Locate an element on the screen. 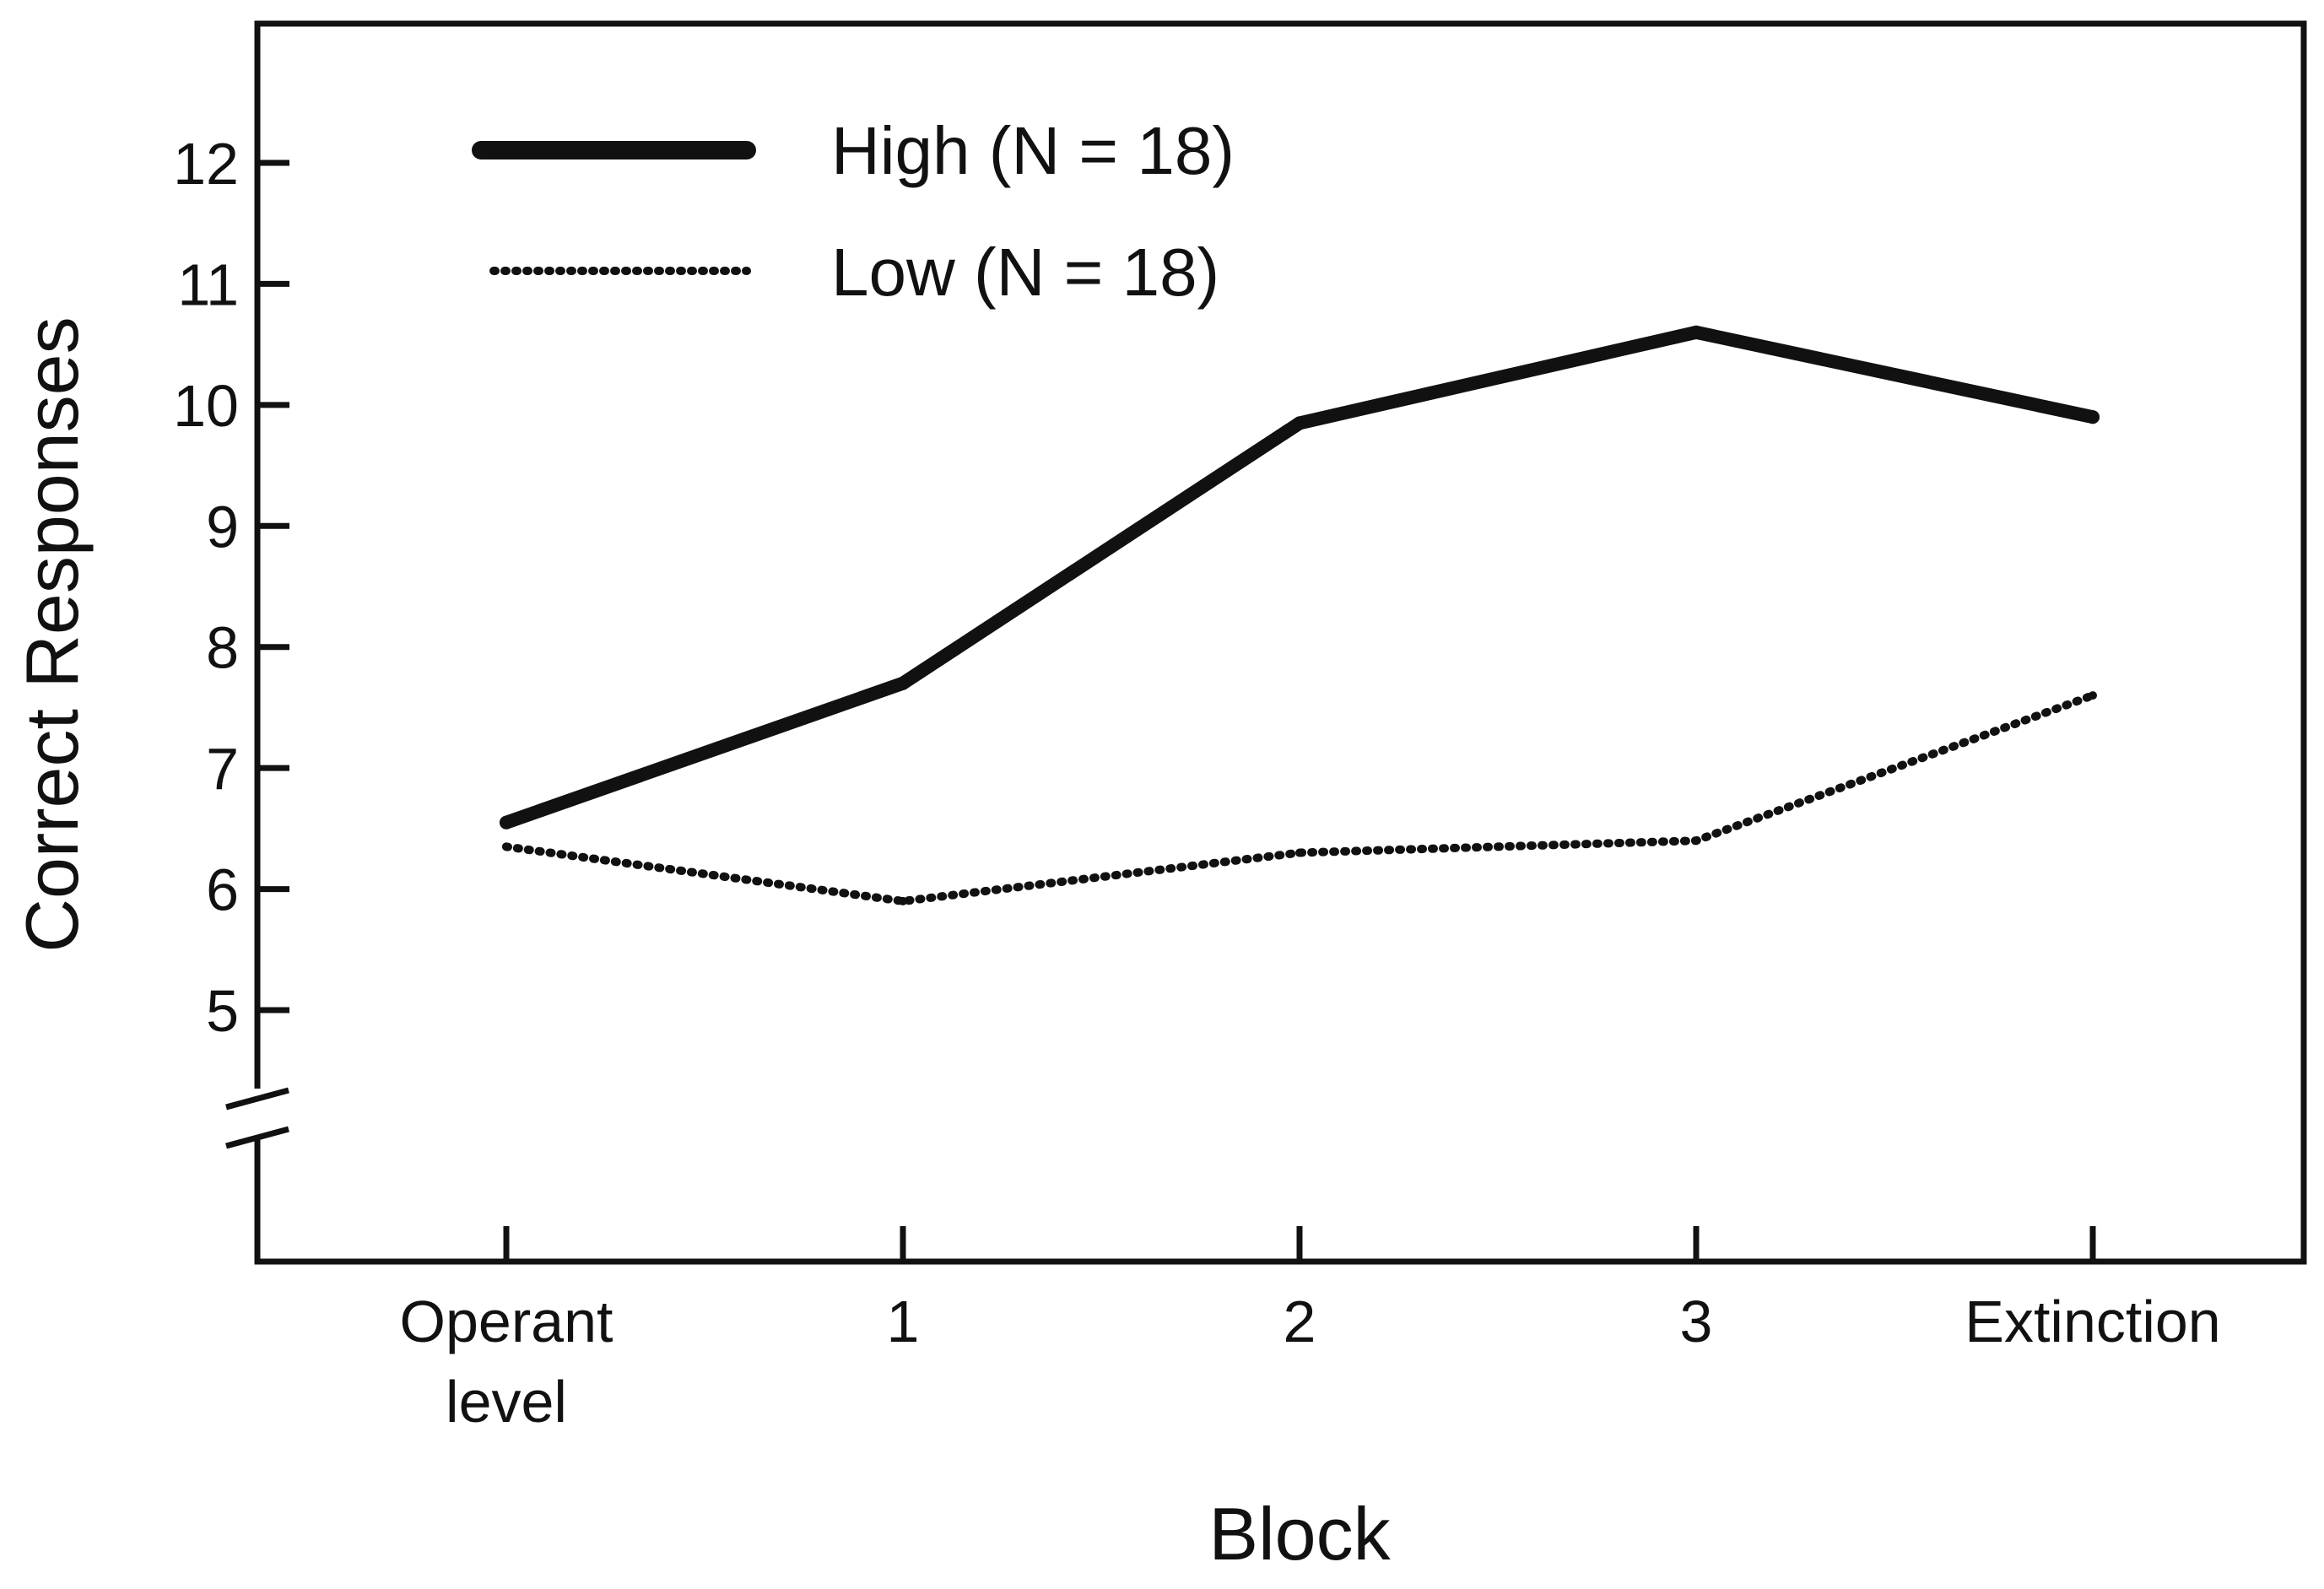 This screenshot has width=2324, height=1589. y-axis-title: Correct Responses is located at coordinates (52, 634).